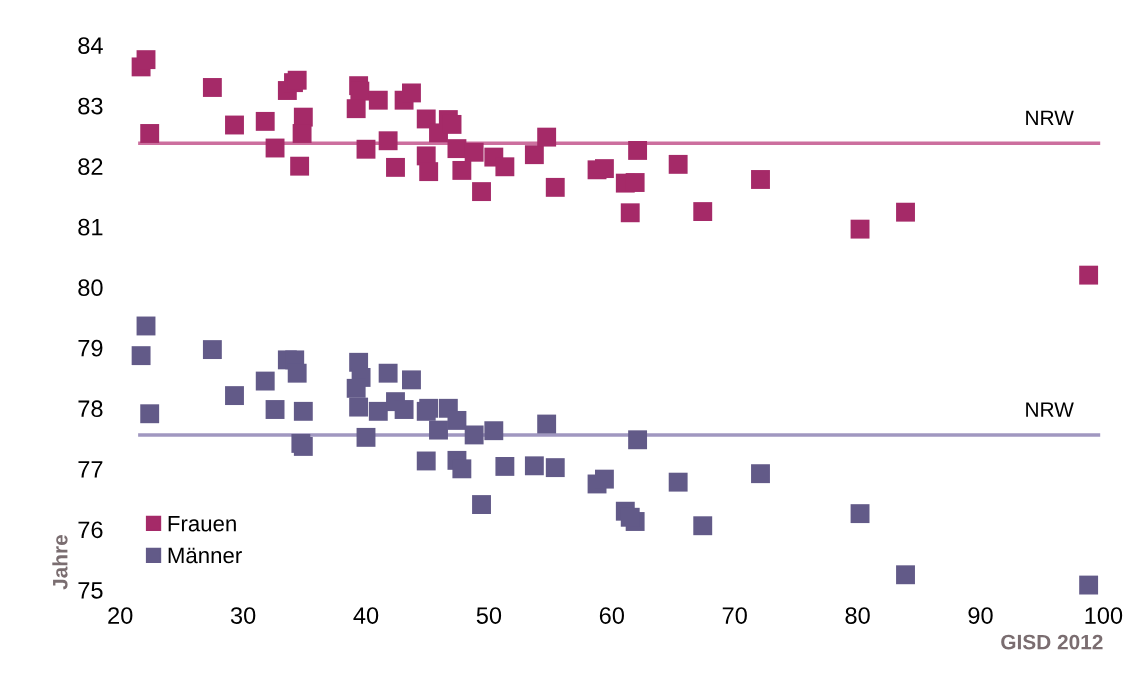 This screenshot has width=1134, height=694. Describe the element at coordinates (90, 348) in the screenshot. I see `y-tick-label: 79` at that location.